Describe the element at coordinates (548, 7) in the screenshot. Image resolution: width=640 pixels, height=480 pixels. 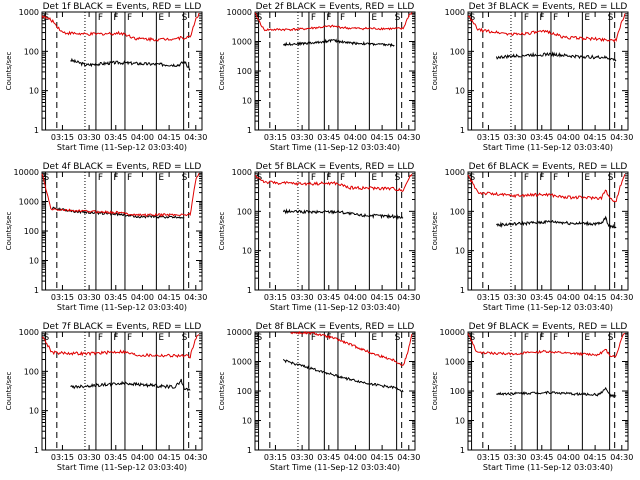
I see `panel-title: Det 3f BLACK = Events, RED = LLD` at that location.